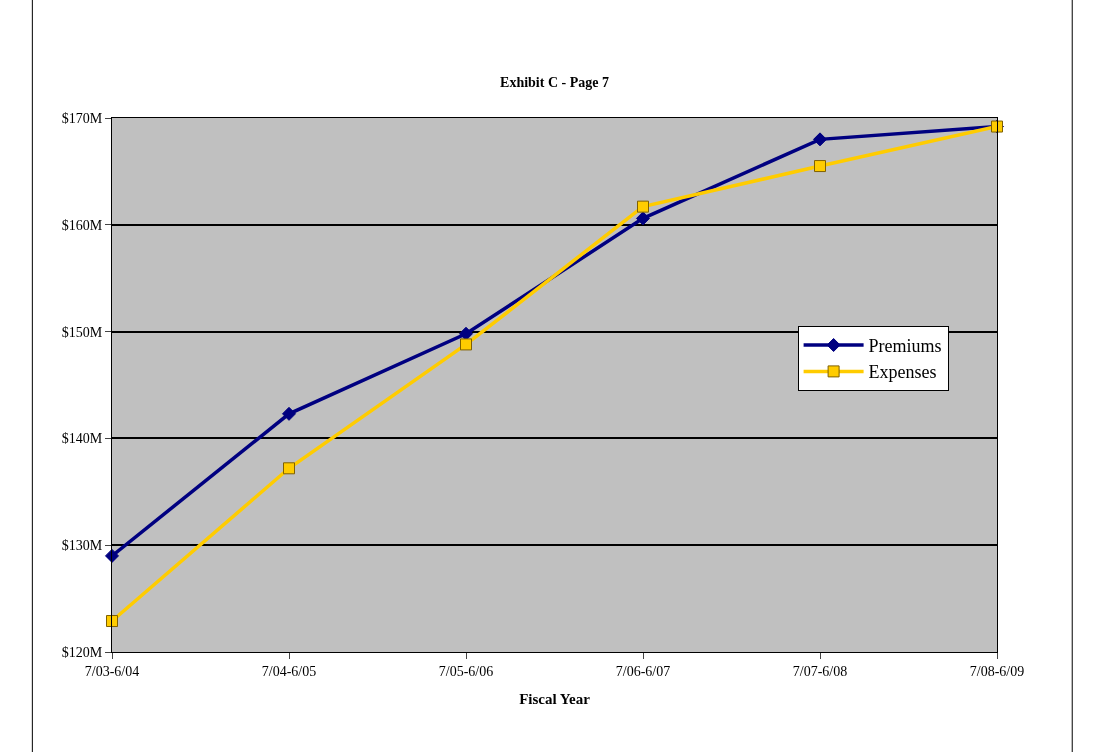 The width and height of the screenshot is (1095, 752). What do you see at coordinates (82, 118) in the screenshot?
I see `y-tick-label: $170M` at bounding box center [82, 118].